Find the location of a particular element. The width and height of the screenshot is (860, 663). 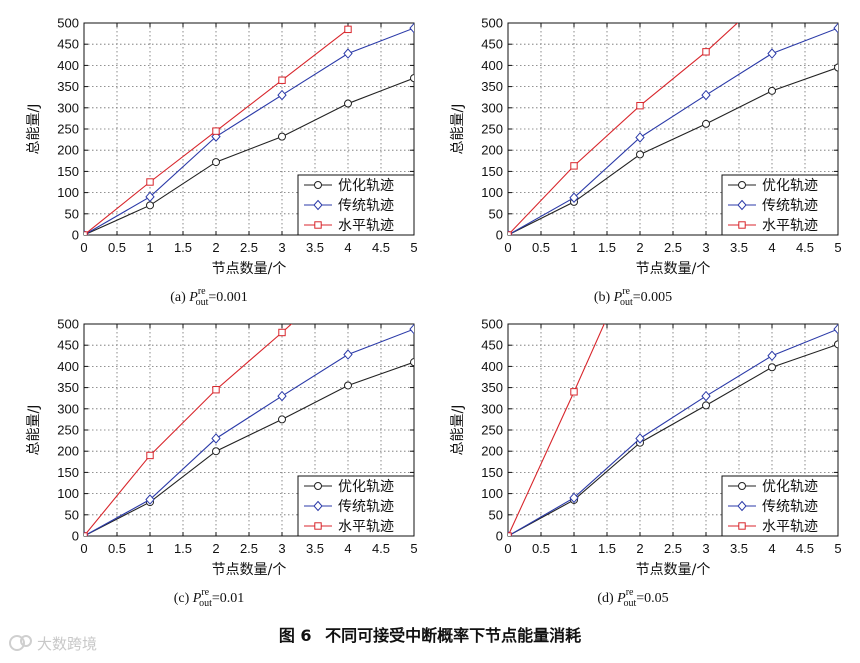

x-tick-label: 2 is located at coordinates (639, 548).